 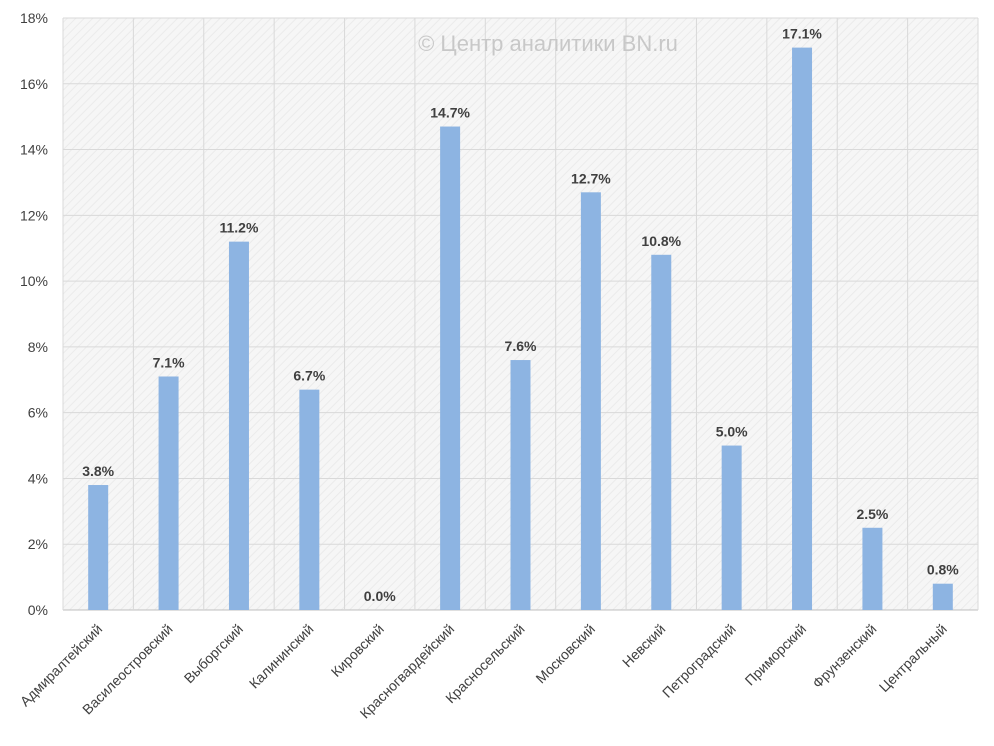 I want to click on y-tick-label: 4%, so click(x=38, y=478).